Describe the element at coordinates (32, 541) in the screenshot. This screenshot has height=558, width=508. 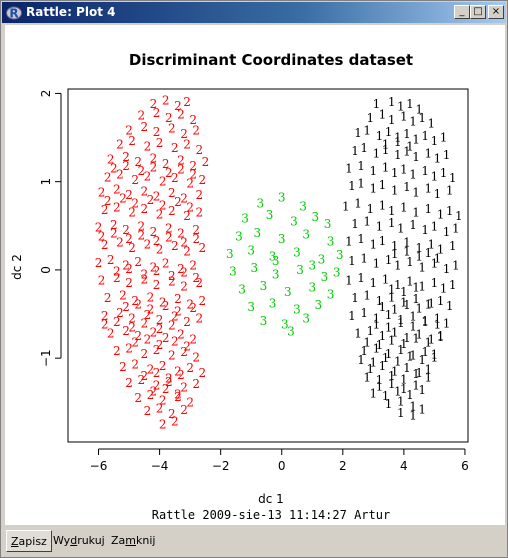
I see `save-label-post: apisz` at that location.